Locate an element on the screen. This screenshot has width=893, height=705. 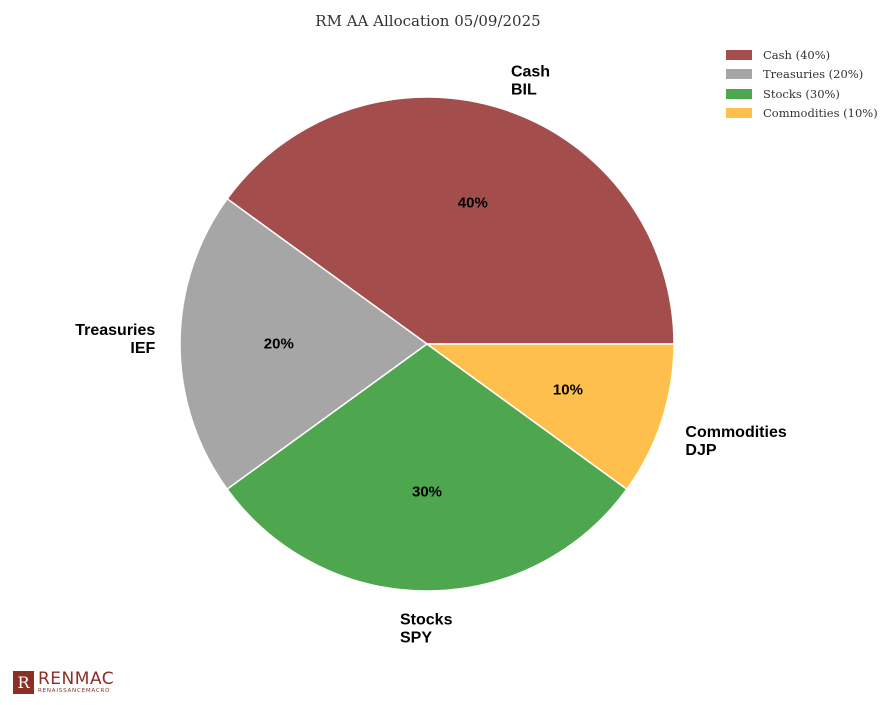
slice-pct-label-stocks: 30% is located at coordinates (427, 492).